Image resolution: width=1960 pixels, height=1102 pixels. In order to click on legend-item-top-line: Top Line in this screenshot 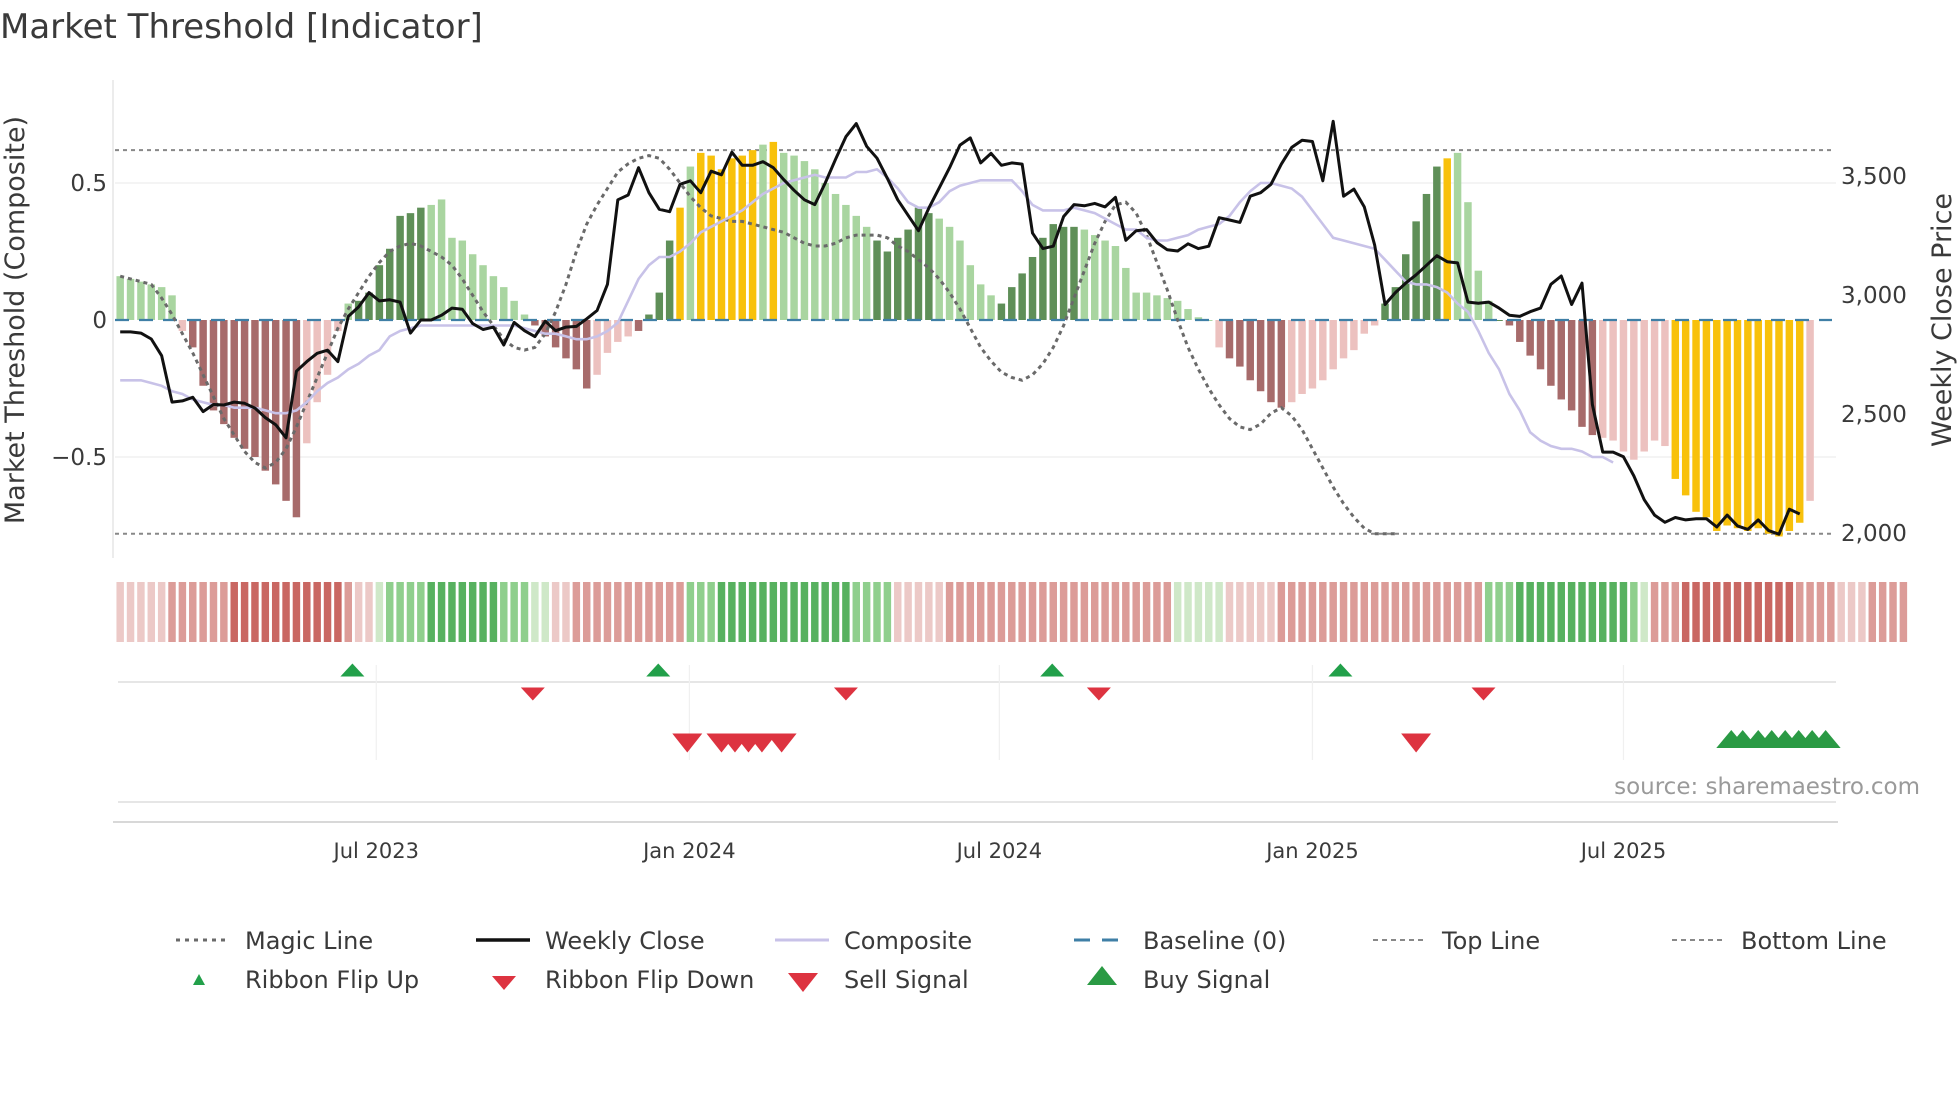, I will do `click(1456, 941)`.